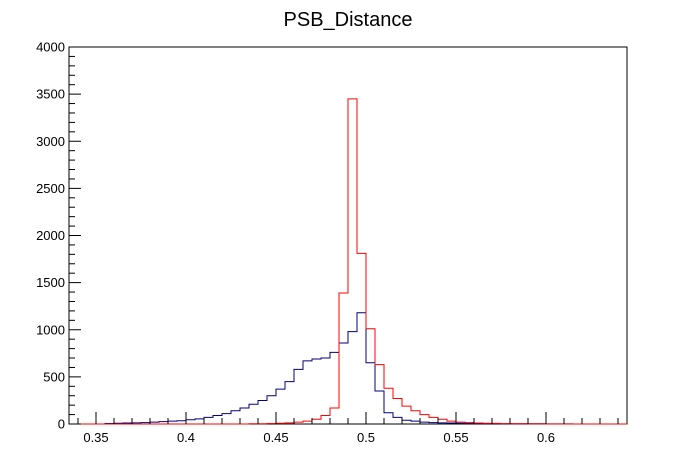  I want to click on x-tick-label: 0.45, so click(275, 437).